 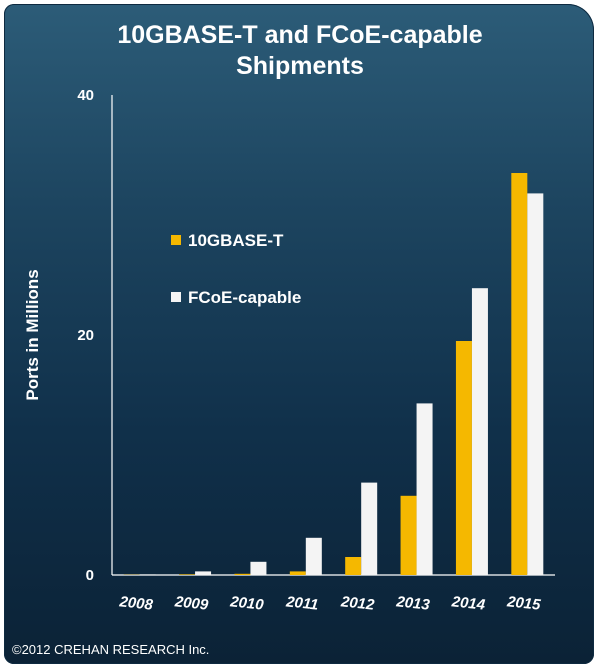 What do you see at coordinates (111, 649) in the screenshot?
I see `copyright-text: ©2012 CREHAN RESEARCH Inc.` at bounding box center [111, 649].